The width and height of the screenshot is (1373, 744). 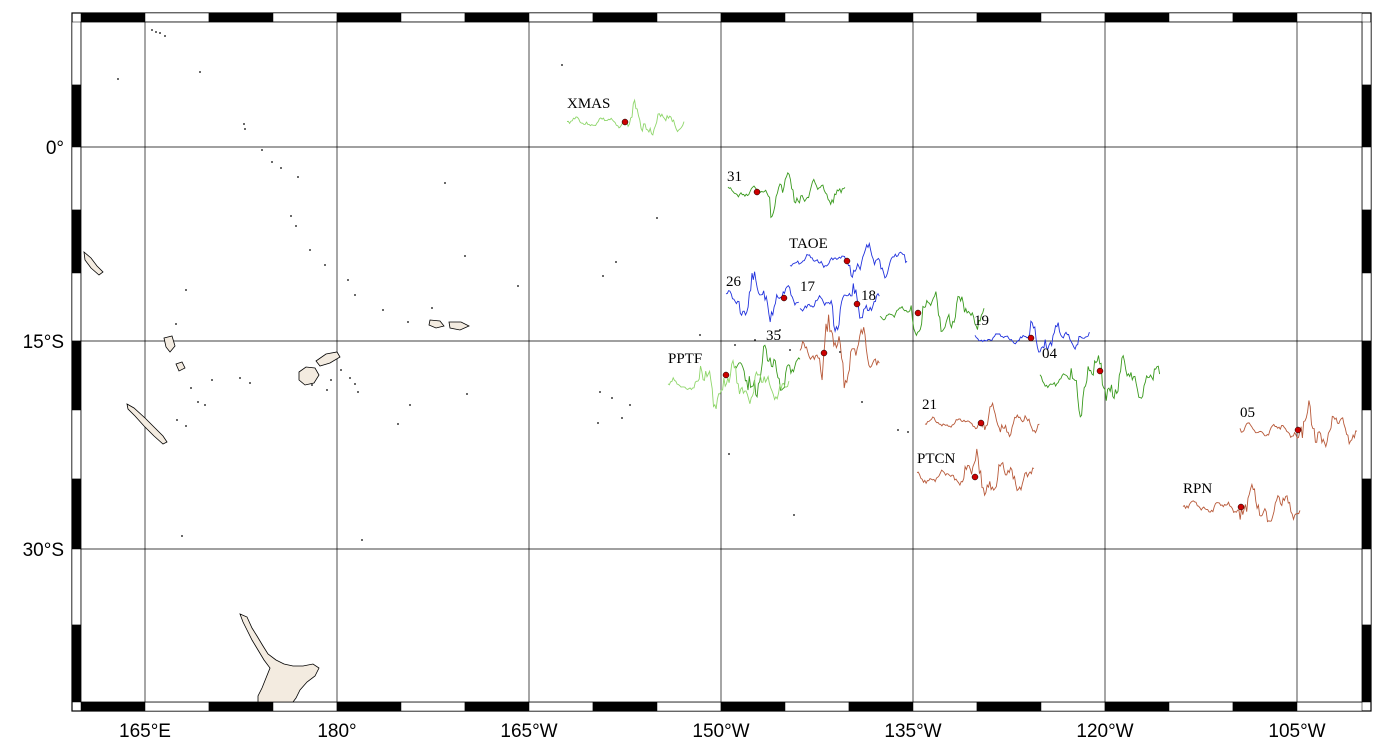 What do you see at coordinates (929, 405) in the screenshot?
I see `station-label-21: 21` at bounding box center [929, 405].